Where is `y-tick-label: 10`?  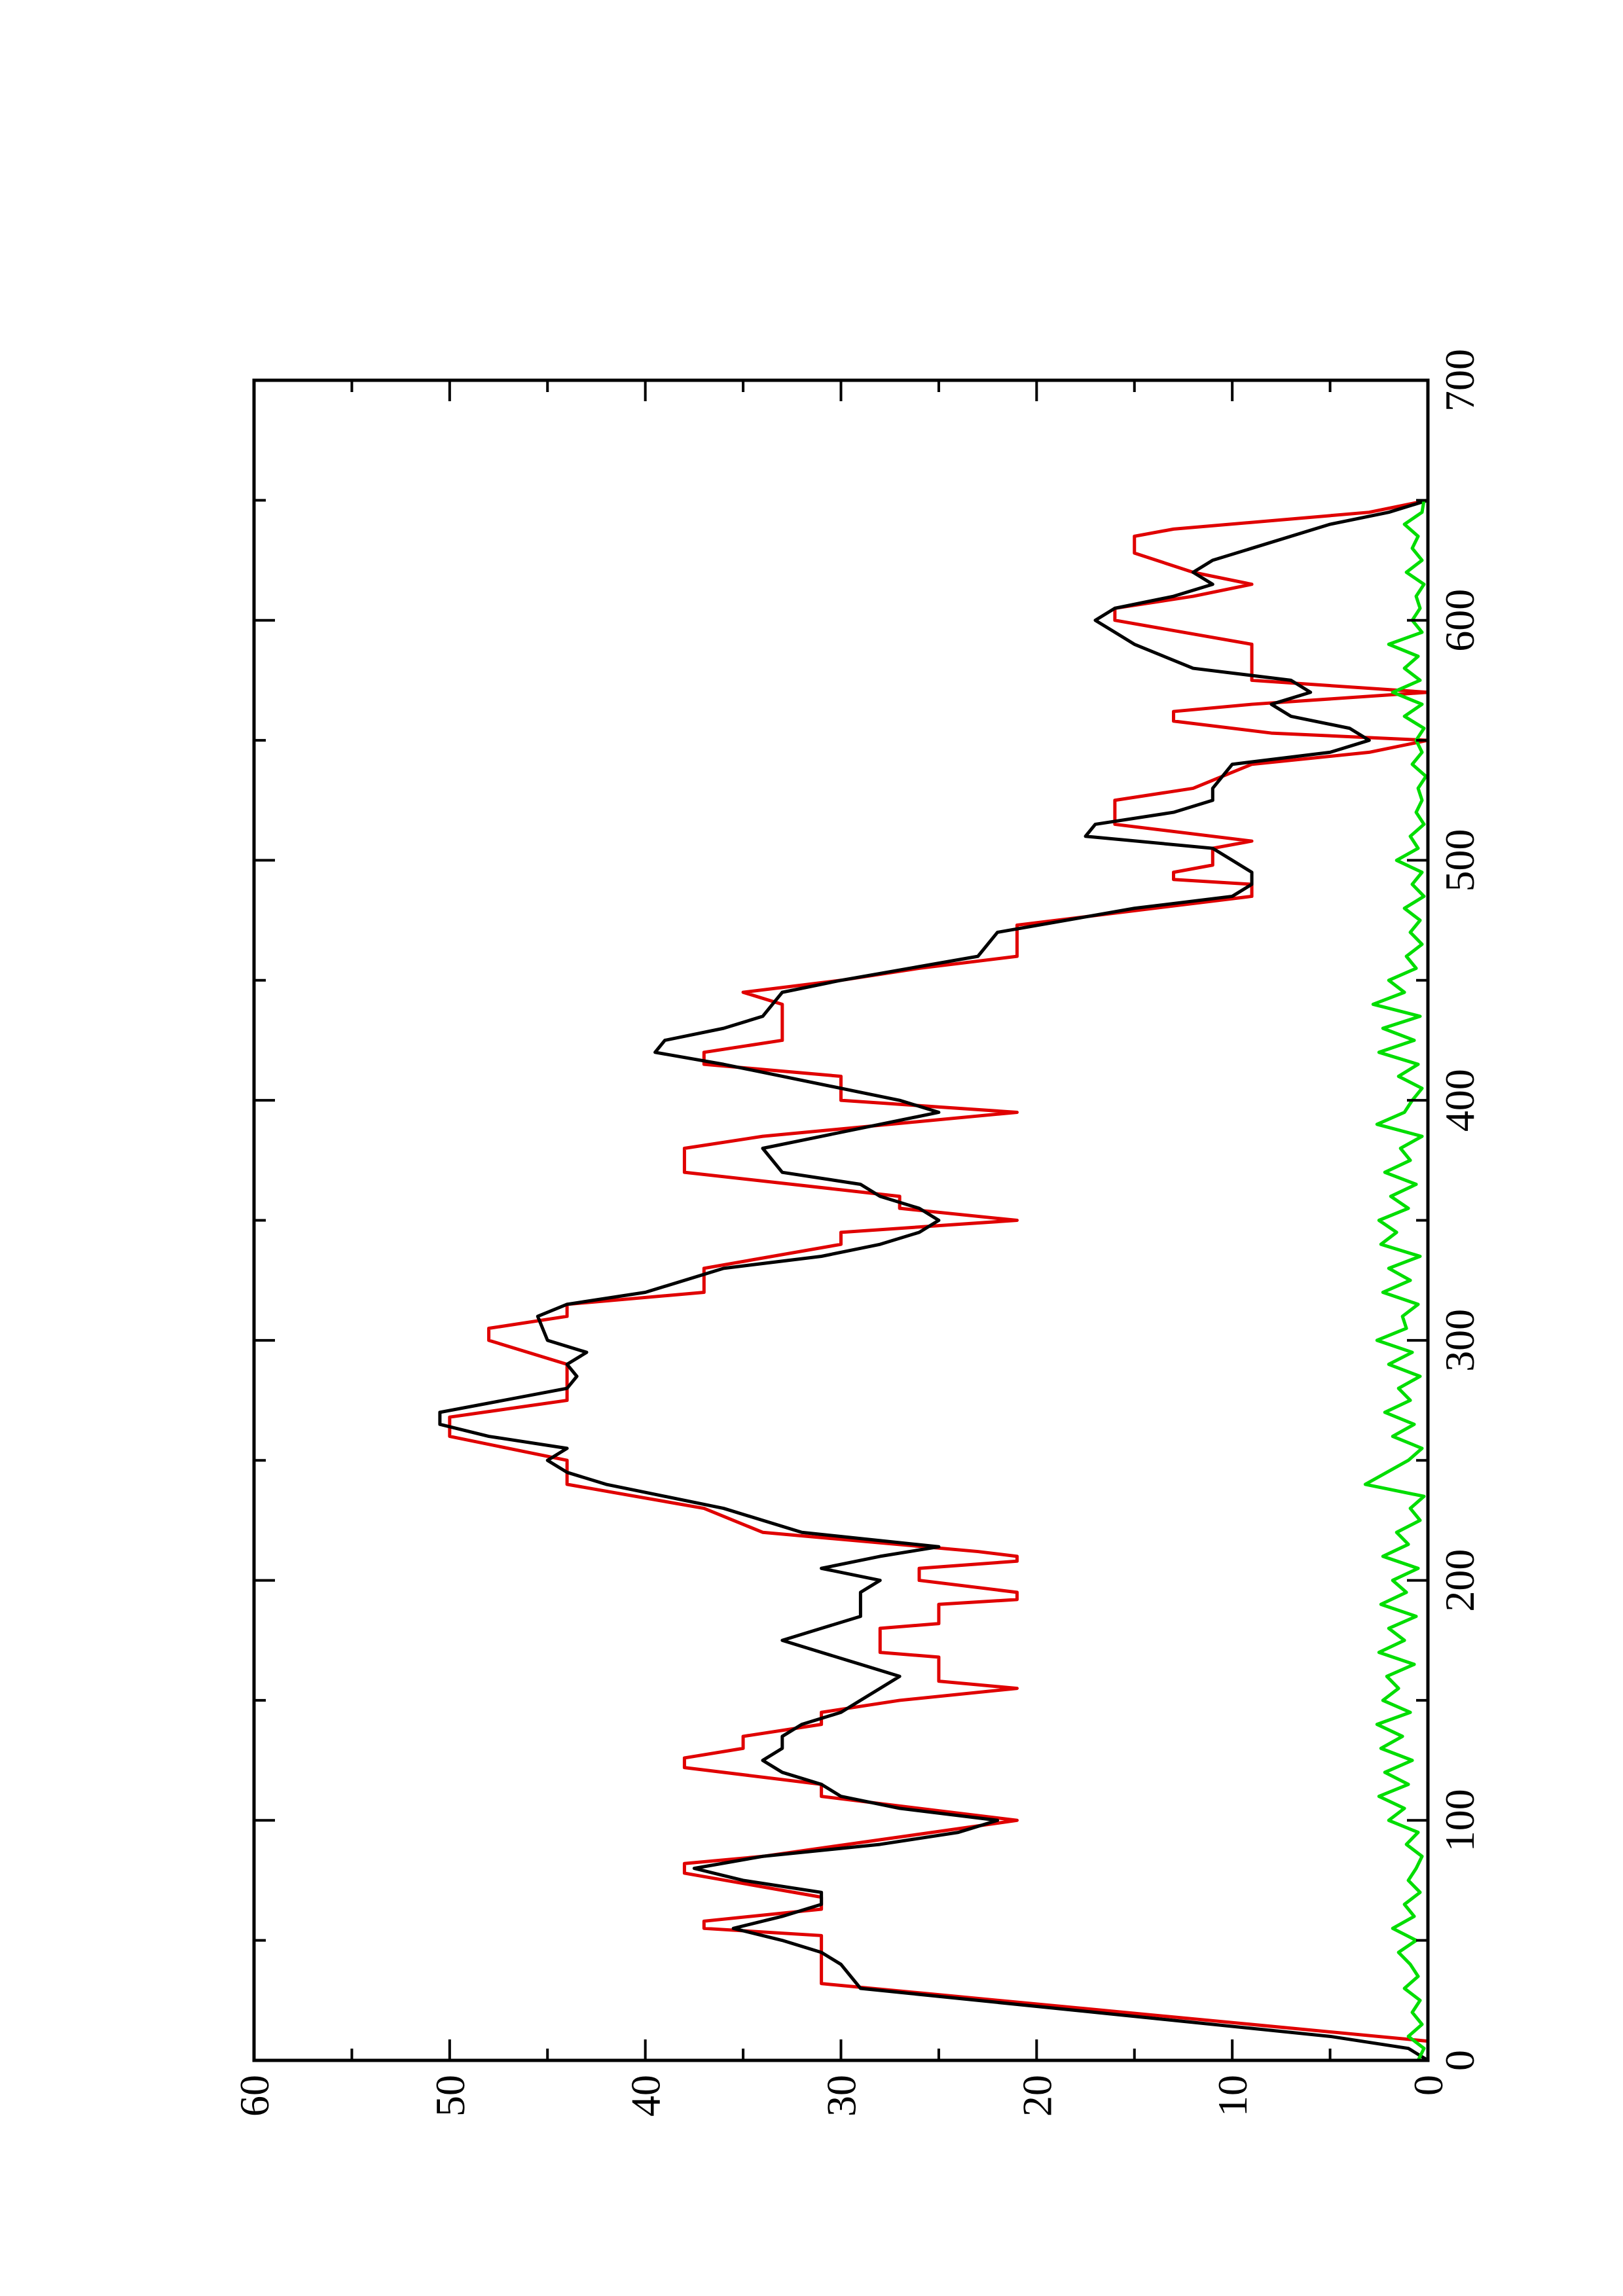
y-tick-label: 10 is located at coordinates (1232, 2096).